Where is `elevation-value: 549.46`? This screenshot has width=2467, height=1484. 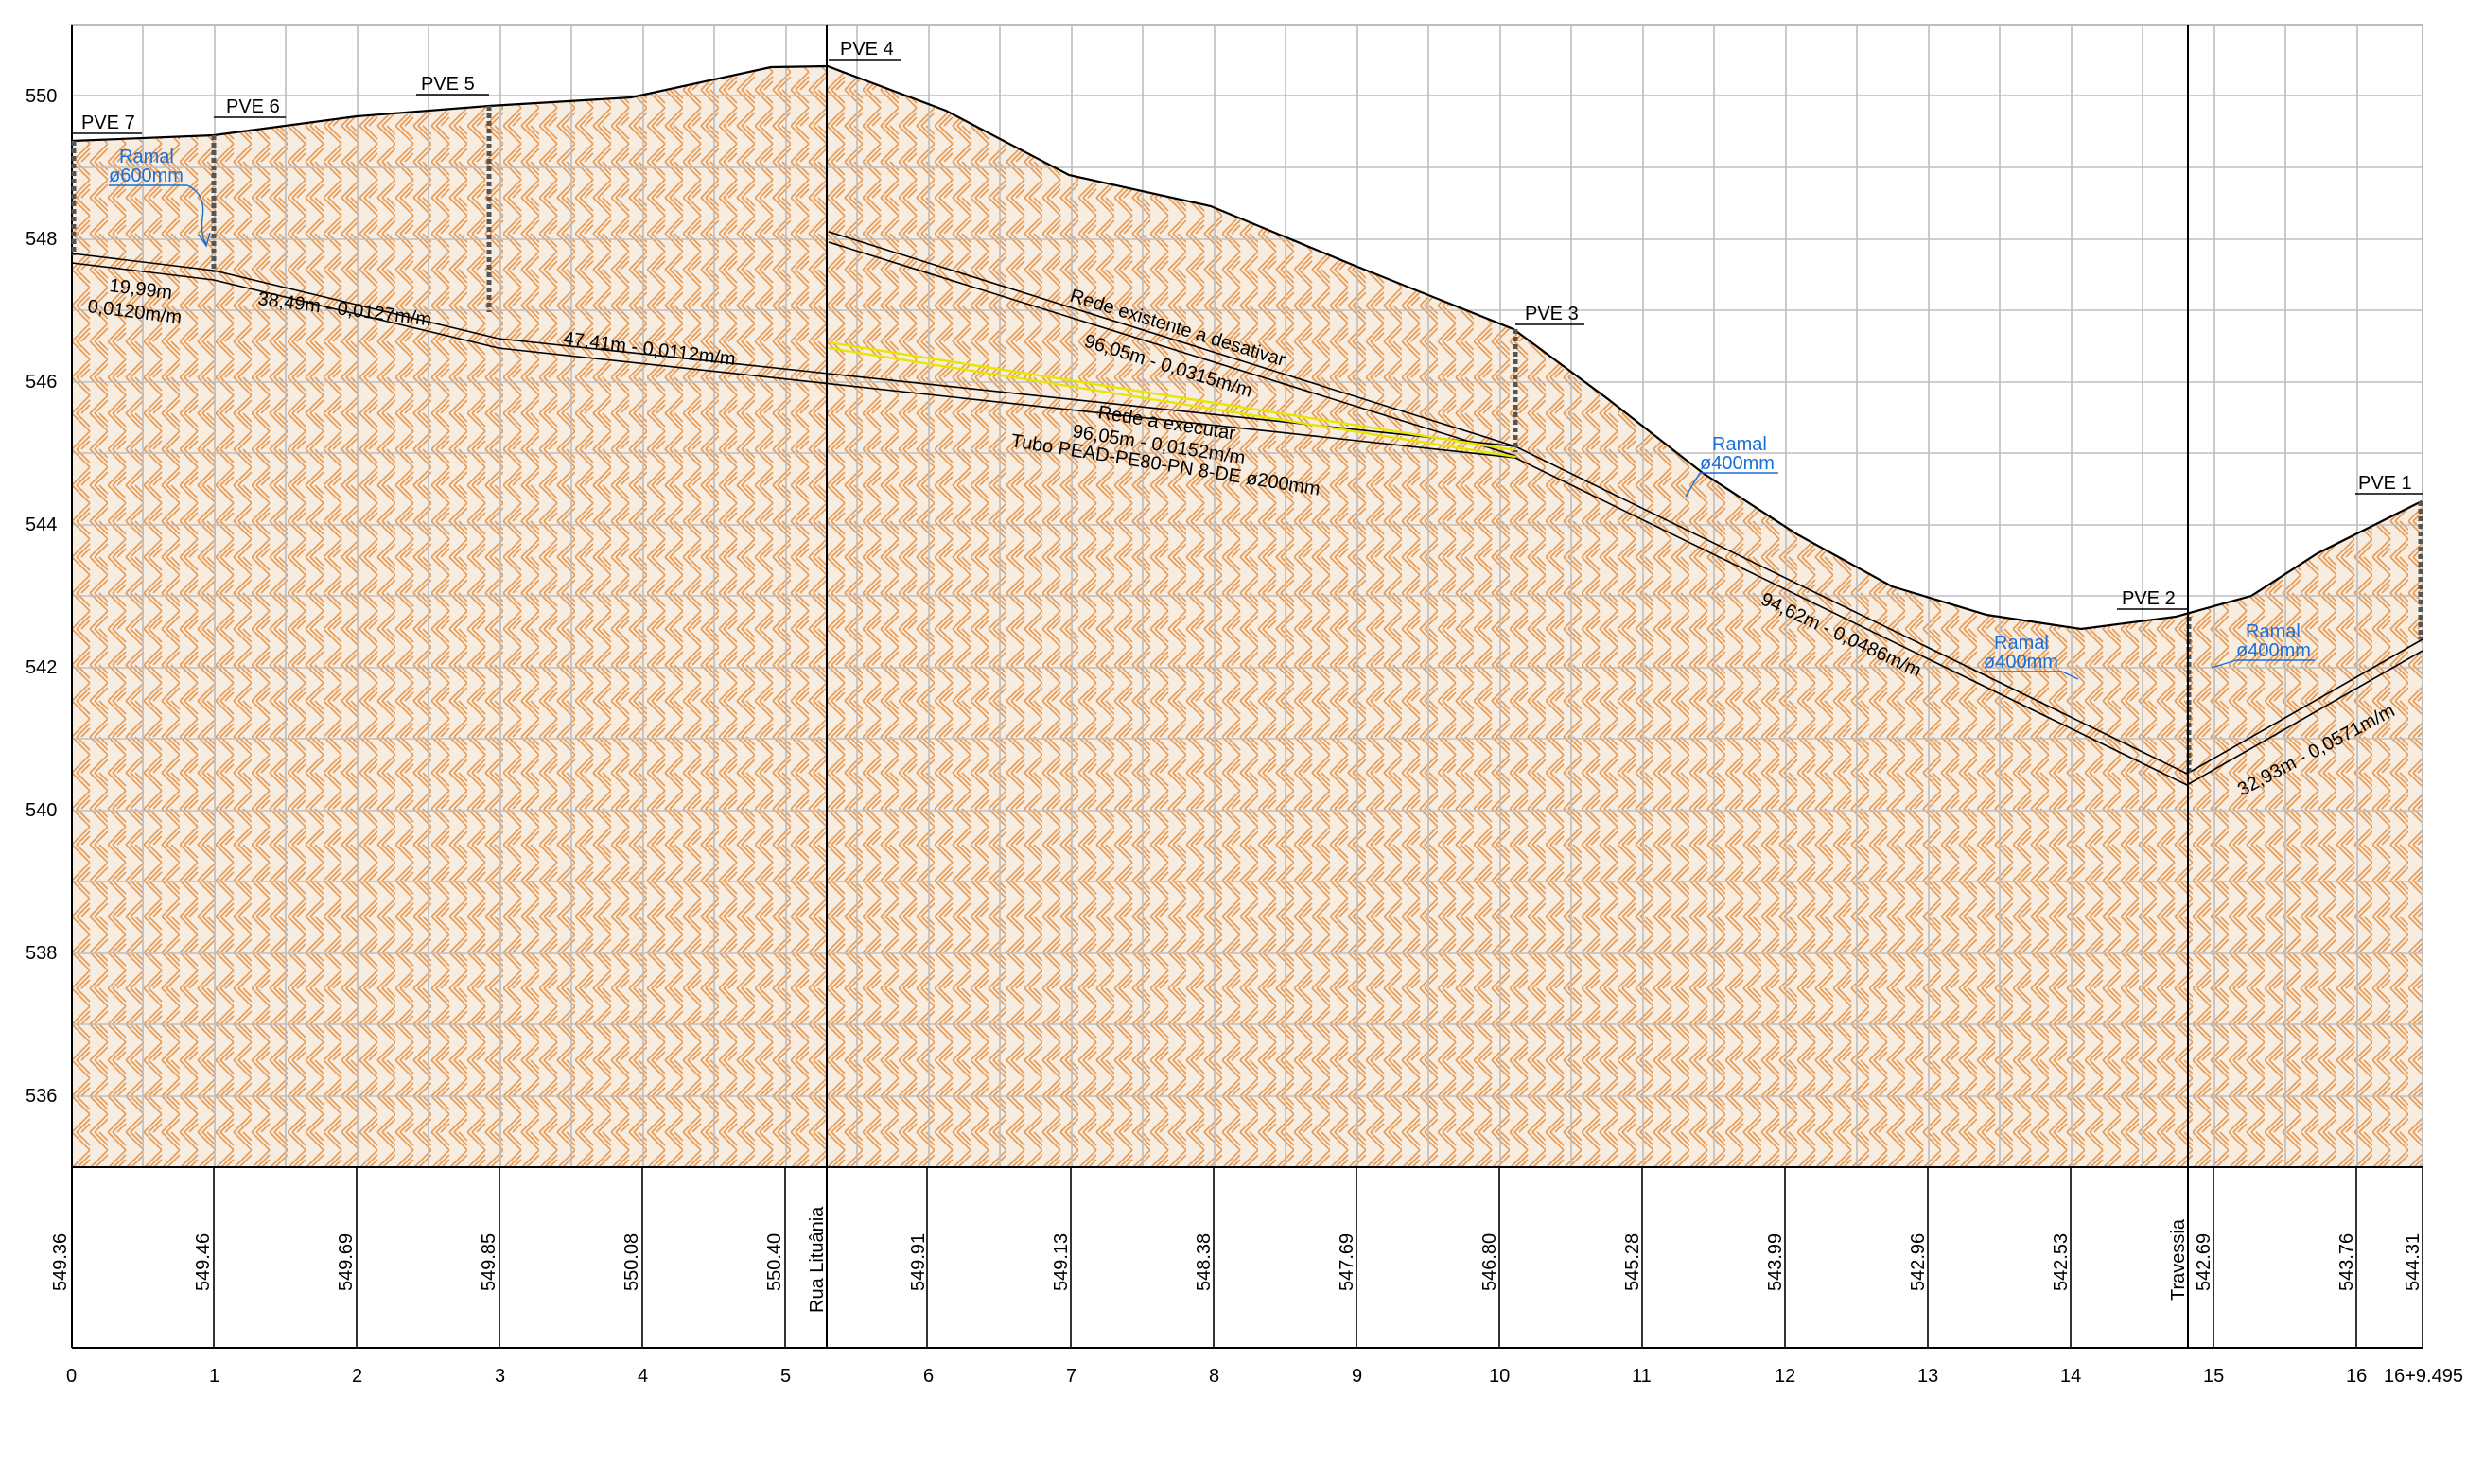
elevation-value: 549.46 is located at coordinates (203, 1262).